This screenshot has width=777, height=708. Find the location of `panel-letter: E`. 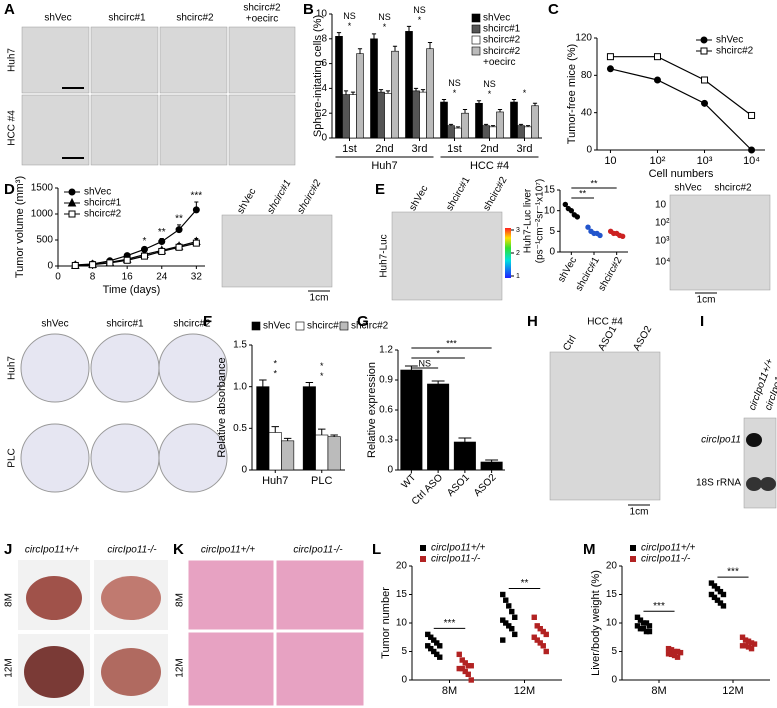

panel-letter: E is located at coordinates (380, 189).